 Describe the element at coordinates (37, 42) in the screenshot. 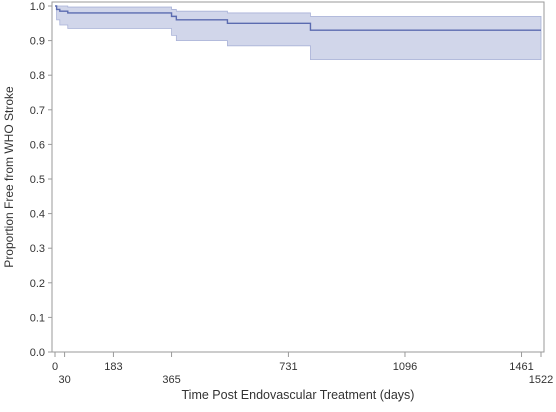

I see `y-tick-label: 0.9` at that location.